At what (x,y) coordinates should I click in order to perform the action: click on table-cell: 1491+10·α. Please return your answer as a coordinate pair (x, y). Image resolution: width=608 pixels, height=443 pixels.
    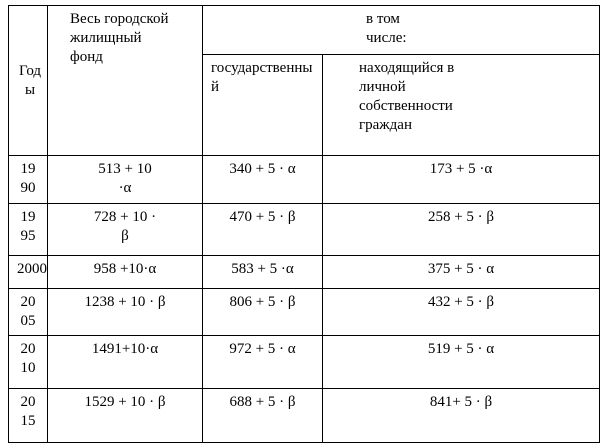
    Looking at the image, I should click on (125, 362).